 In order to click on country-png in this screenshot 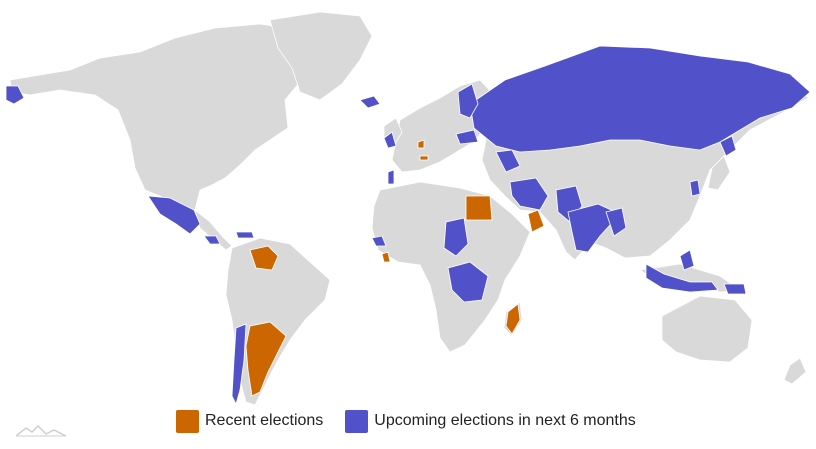, I will do `click(735, 289)`.